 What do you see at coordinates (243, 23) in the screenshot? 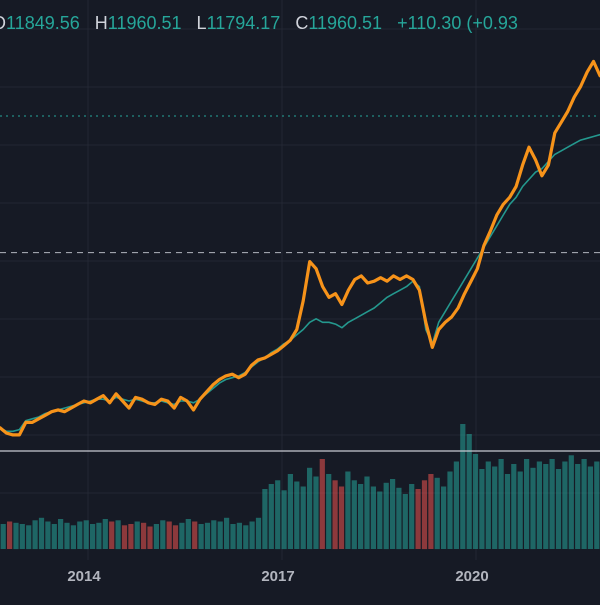
I see `low-value: 11794.17` at bounding box center [243, 23].